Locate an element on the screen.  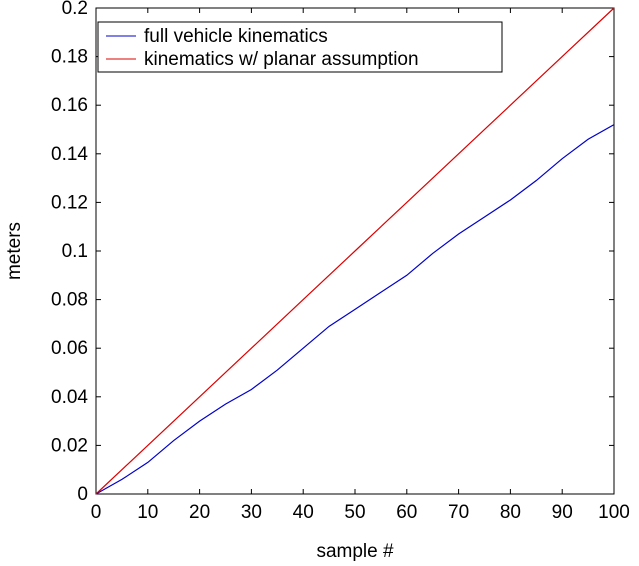
y-tick-label: 0.2 is located at coordinates (75, 9).